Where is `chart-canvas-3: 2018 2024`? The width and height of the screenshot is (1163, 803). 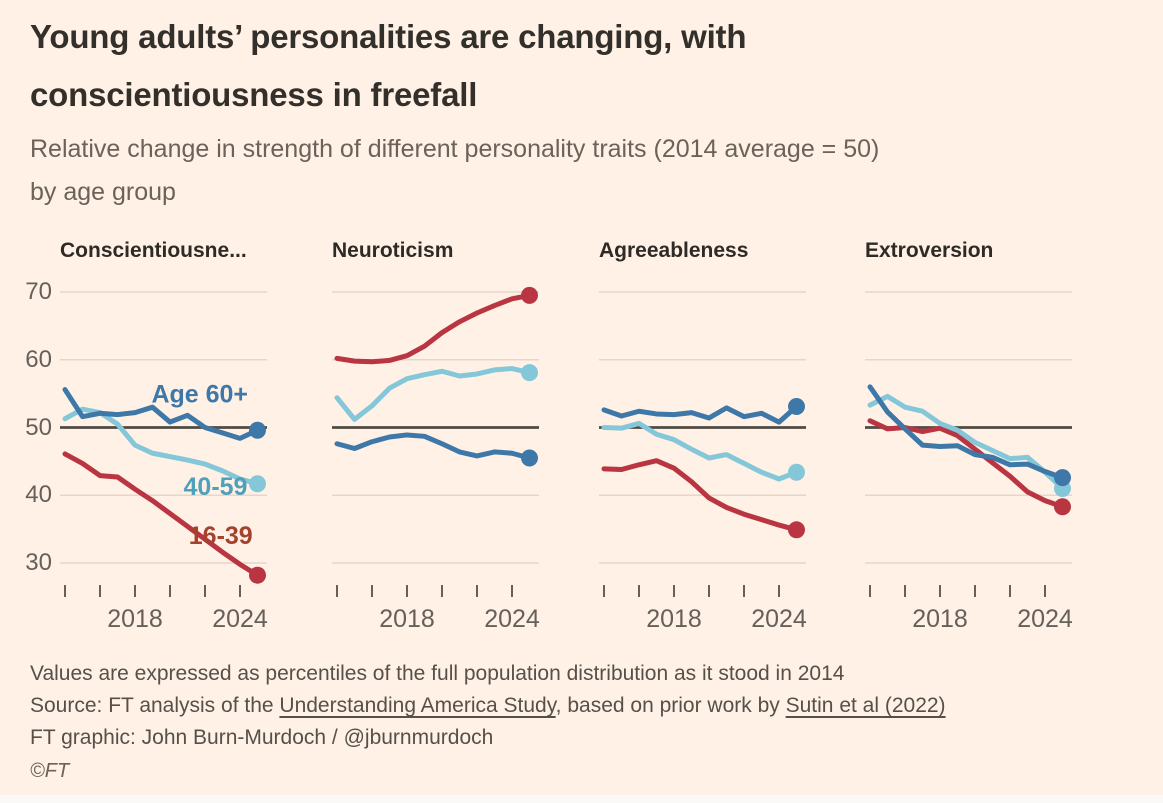
chart-canvas-3: 2018 2024 is located at coordinates (969, 462).